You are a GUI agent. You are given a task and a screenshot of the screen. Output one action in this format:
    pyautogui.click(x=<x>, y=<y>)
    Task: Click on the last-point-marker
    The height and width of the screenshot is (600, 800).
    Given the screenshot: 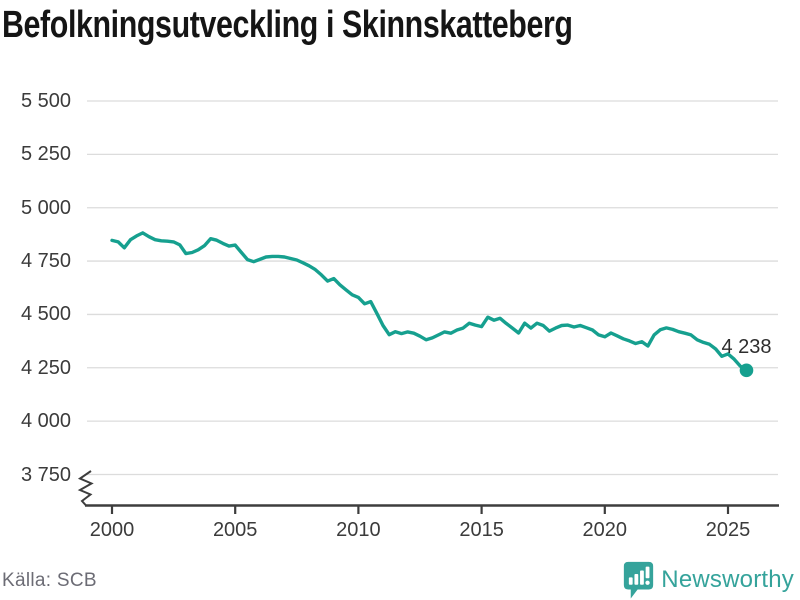 What is the action you would take?
    pyautogui.click(x=746, y=370)
    